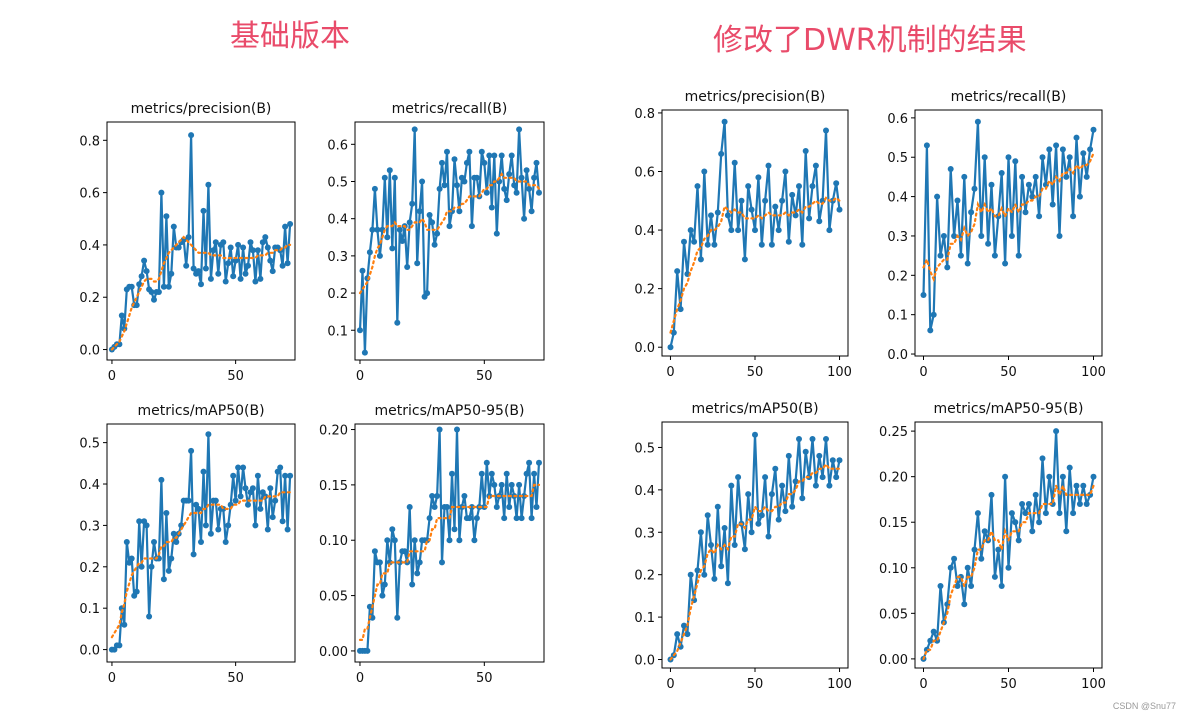 This screenshot has height=715, width=1184. I want to click on chart-title: metrics/mAP50(B), so click(200, 411).